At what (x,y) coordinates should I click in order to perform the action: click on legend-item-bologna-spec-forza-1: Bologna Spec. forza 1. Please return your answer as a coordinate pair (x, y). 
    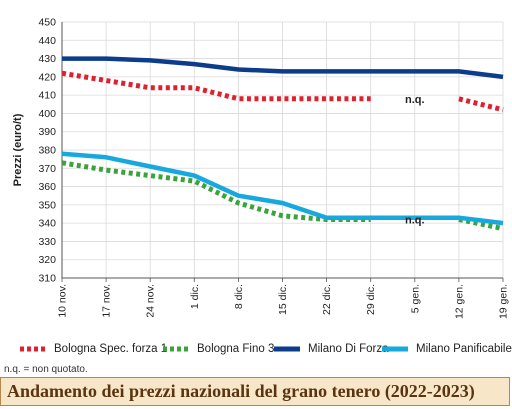
    Looking at the image, I should click on (92, 349).